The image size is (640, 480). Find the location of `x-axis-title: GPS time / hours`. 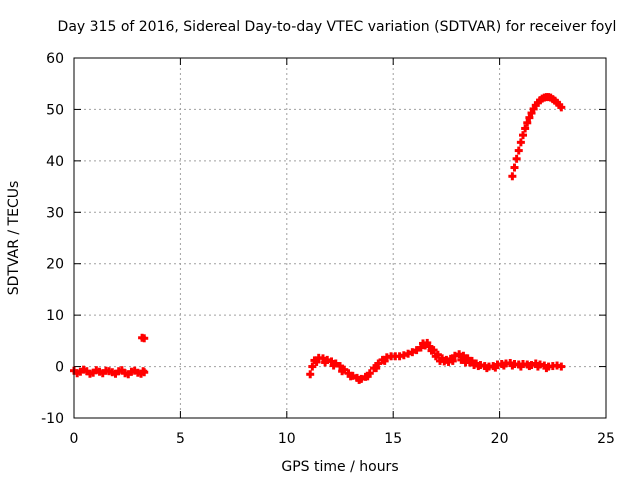

x-axis-title: GPS time / hours is located at coordinates (339, 467).